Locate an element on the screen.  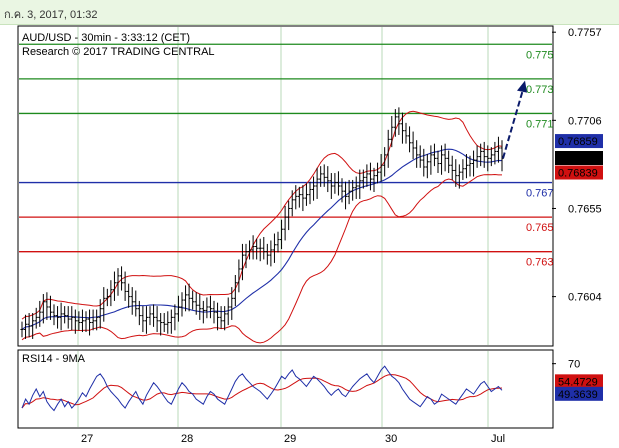
rsi-label-value: 54.4729 is located at coordinates (578, 382).